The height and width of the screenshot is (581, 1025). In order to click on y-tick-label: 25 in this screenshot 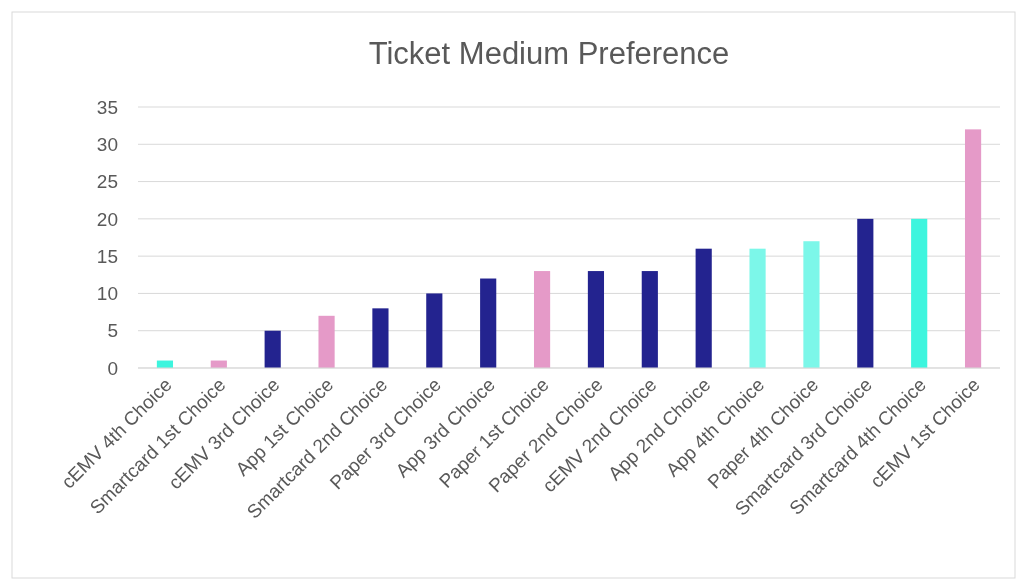, I will do `click(107, 182)`.